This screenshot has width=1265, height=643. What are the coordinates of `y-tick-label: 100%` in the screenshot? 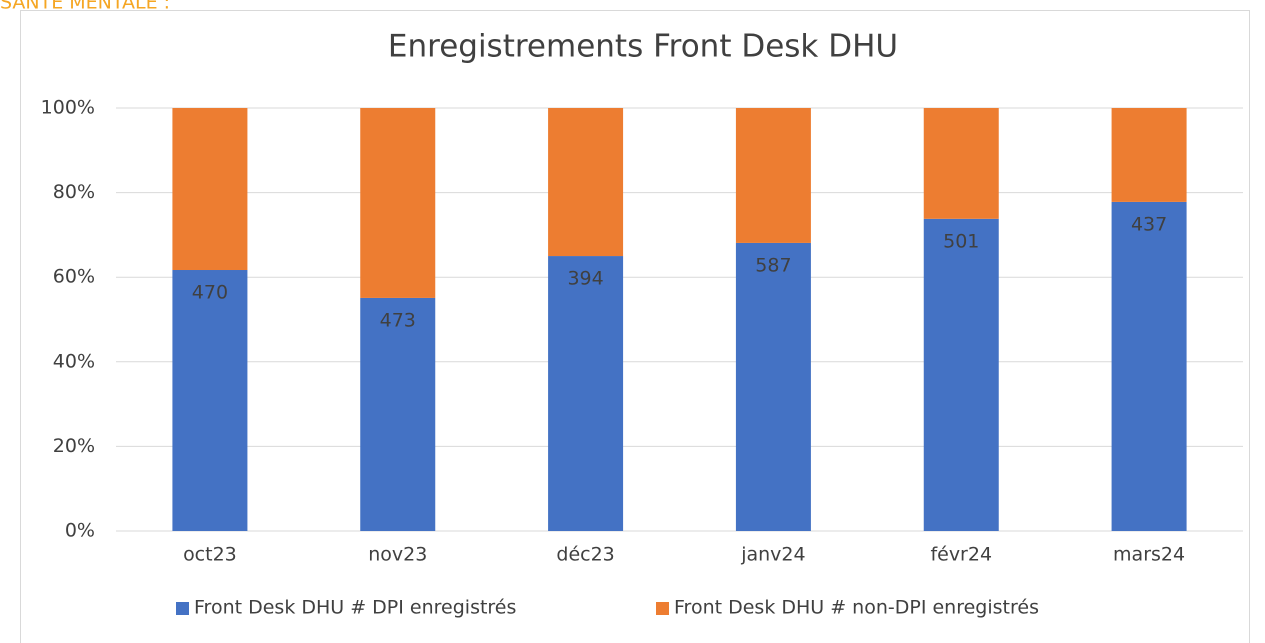 It's located at (68, 108).